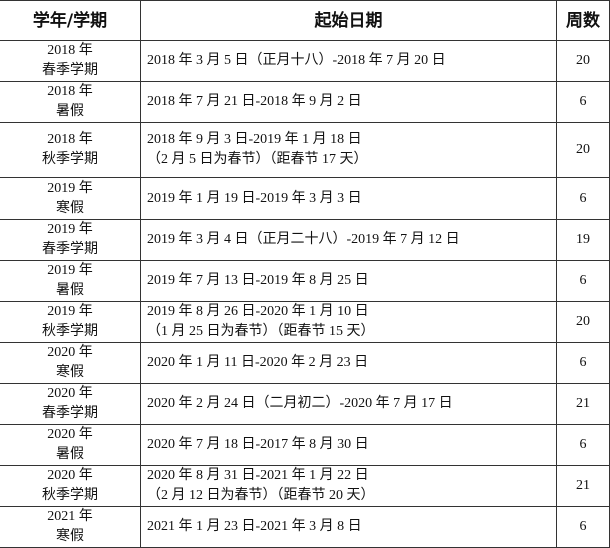 This screenshot has height=548, width=610. I want to click on header-term: 学年/学期, so click(70, 20).